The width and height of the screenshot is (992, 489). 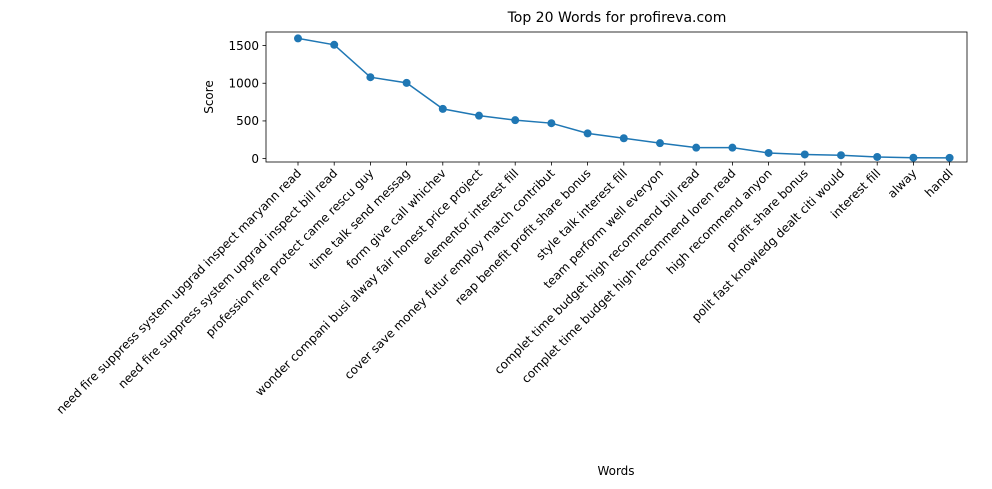 What do you see at coordinates (290, 253) in the screenshot?
I see `x-tick-label: profession fire protect came rescu guy` at bounding box center [290, 253].